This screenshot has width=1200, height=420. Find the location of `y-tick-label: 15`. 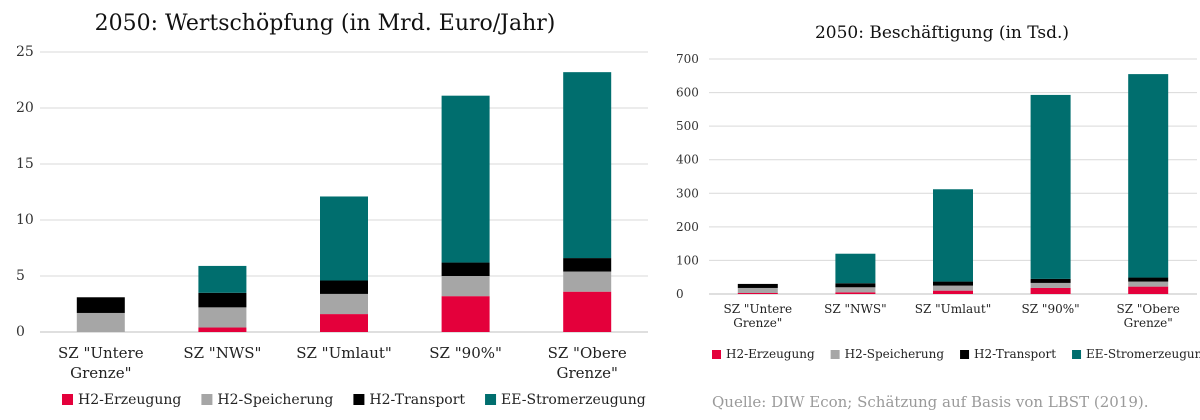

y-tick-label: 15 is located at coordinates (25, 164).